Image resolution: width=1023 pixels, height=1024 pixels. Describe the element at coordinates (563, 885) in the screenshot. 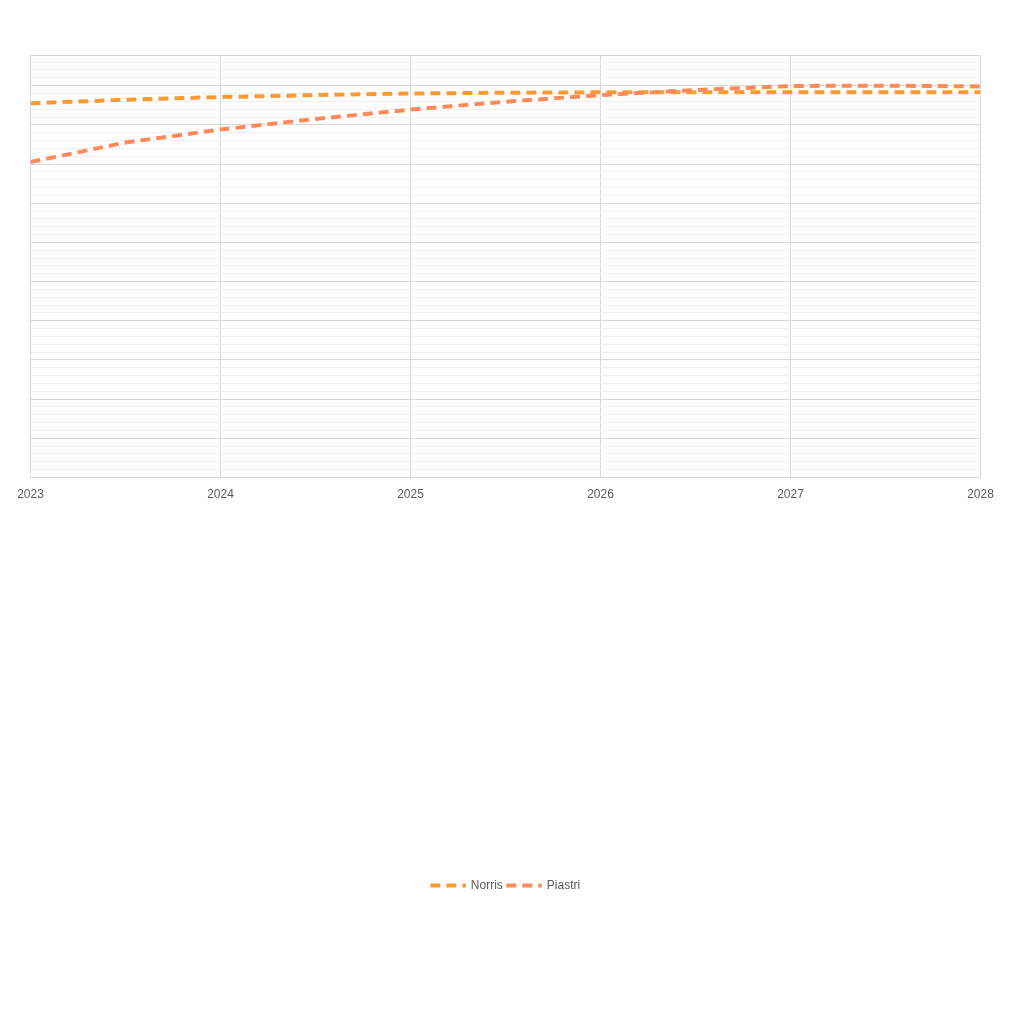

I see `legend-label: Piastri` at that location.